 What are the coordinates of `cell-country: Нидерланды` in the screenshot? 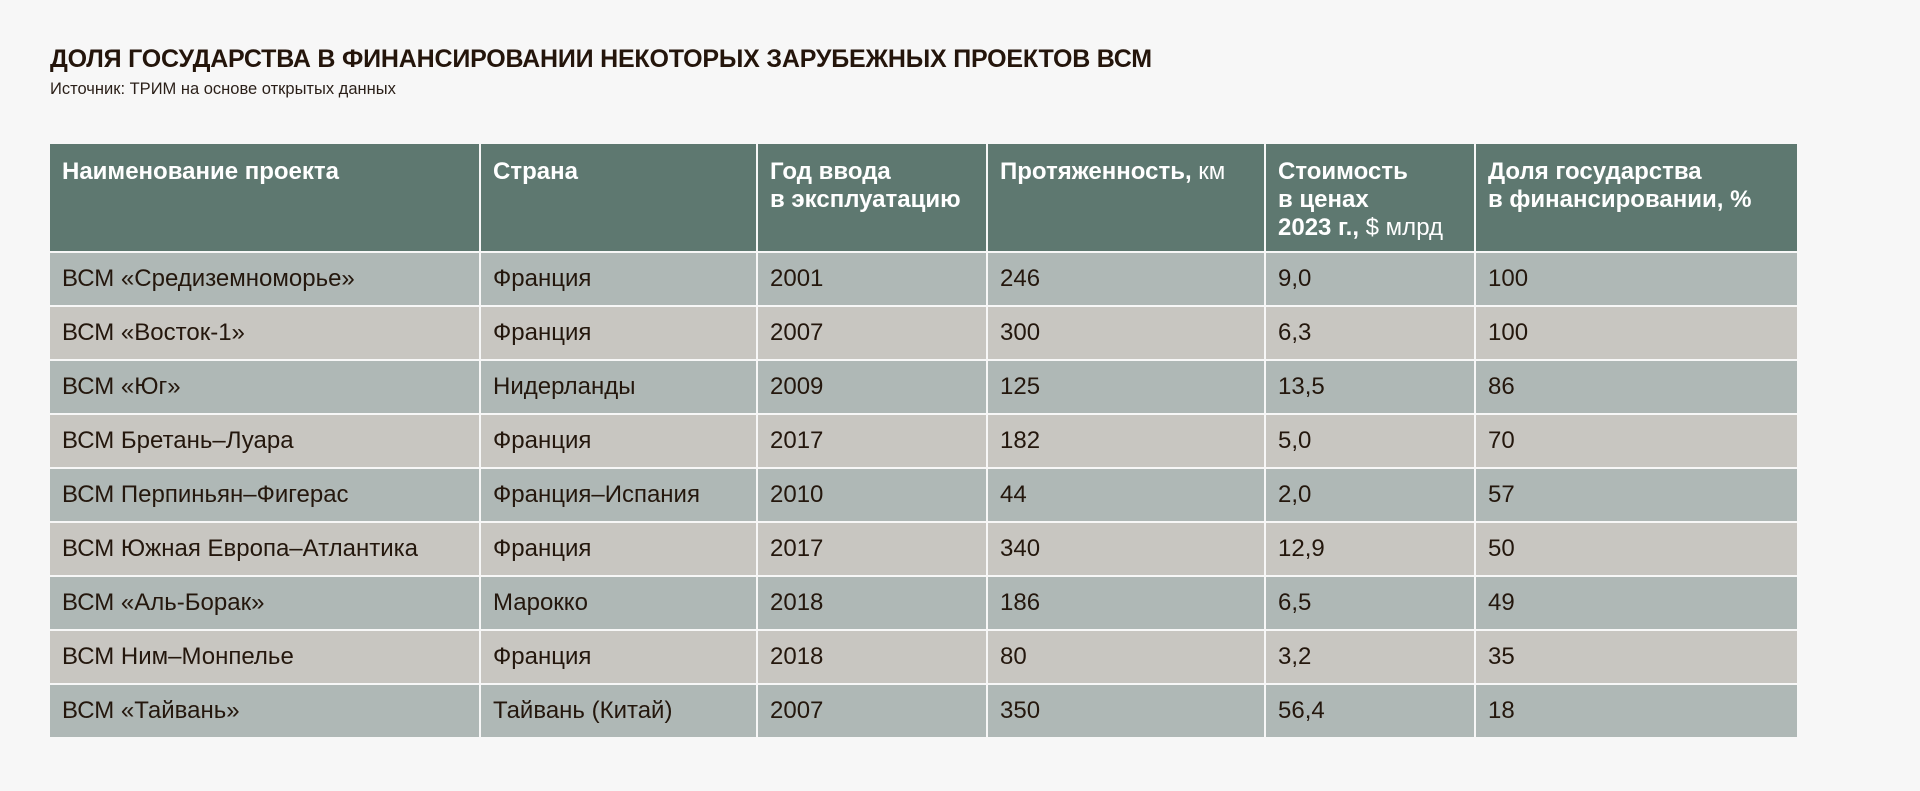 It's located at (618, 387).